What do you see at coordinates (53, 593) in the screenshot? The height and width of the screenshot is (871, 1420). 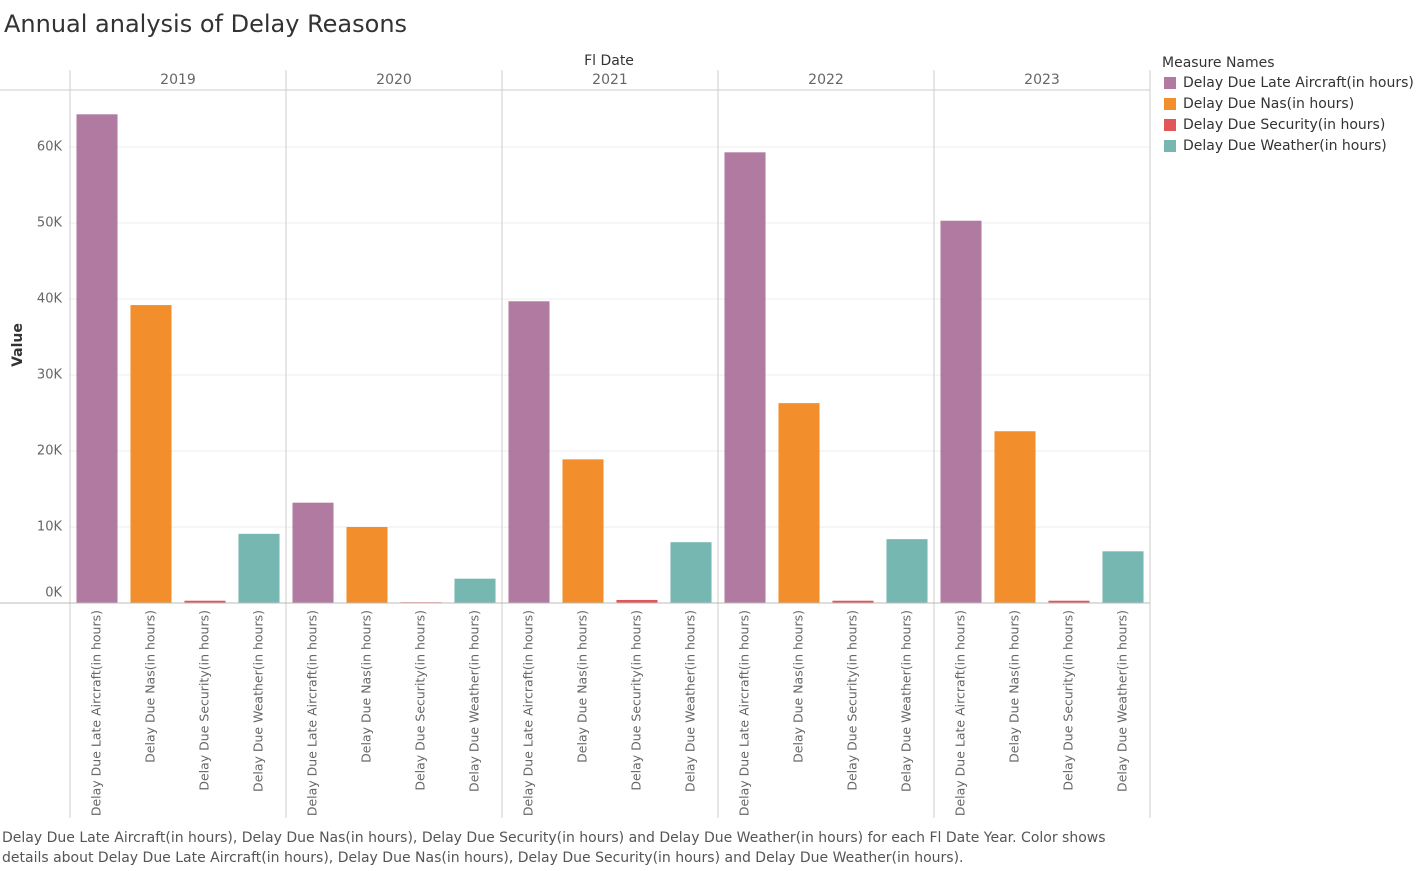 I see `y-tick-label: 0K` at bounding box center [53, 593].